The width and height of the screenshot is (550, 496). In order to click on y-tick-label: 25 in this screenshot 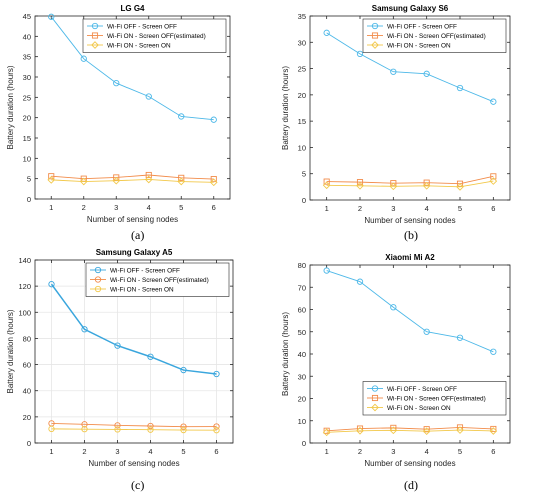, I will do `click(302, 69)`.